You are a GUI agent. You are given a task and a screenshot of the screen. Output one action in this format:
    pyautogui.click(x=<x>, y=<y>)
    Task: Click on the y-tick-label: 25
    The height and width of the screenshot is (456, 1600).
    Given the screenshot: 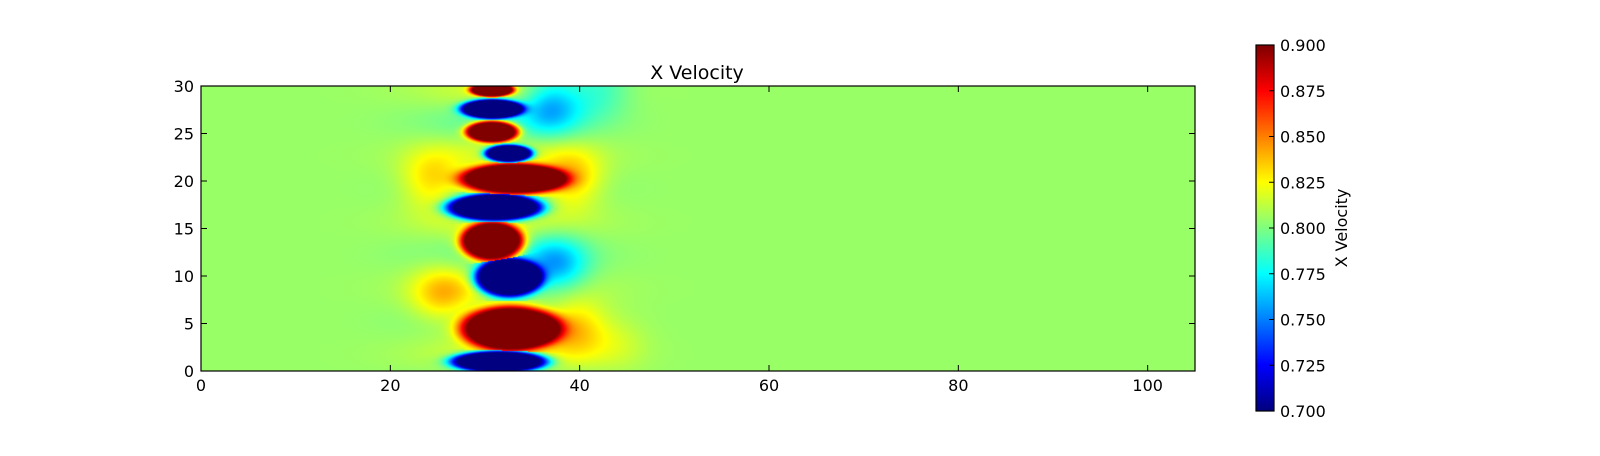 What is the action you would take?
    pyautogui.click(x=184, y=134)
    